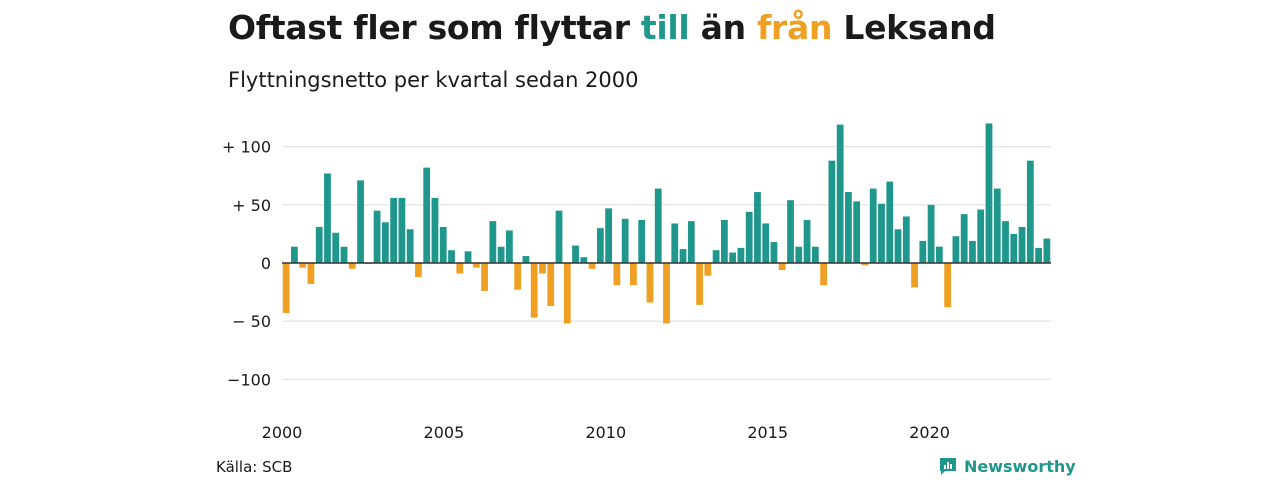  I want to click on chart-subtitle: Flyttningsnetto per kvartal sedan 2000, so click(433, 80).